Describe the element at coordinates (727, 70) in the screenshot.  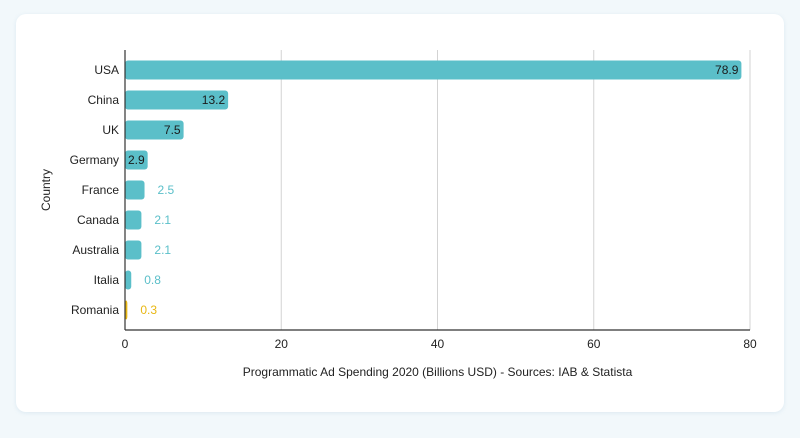
I see `data-label: 78.9` at that location.